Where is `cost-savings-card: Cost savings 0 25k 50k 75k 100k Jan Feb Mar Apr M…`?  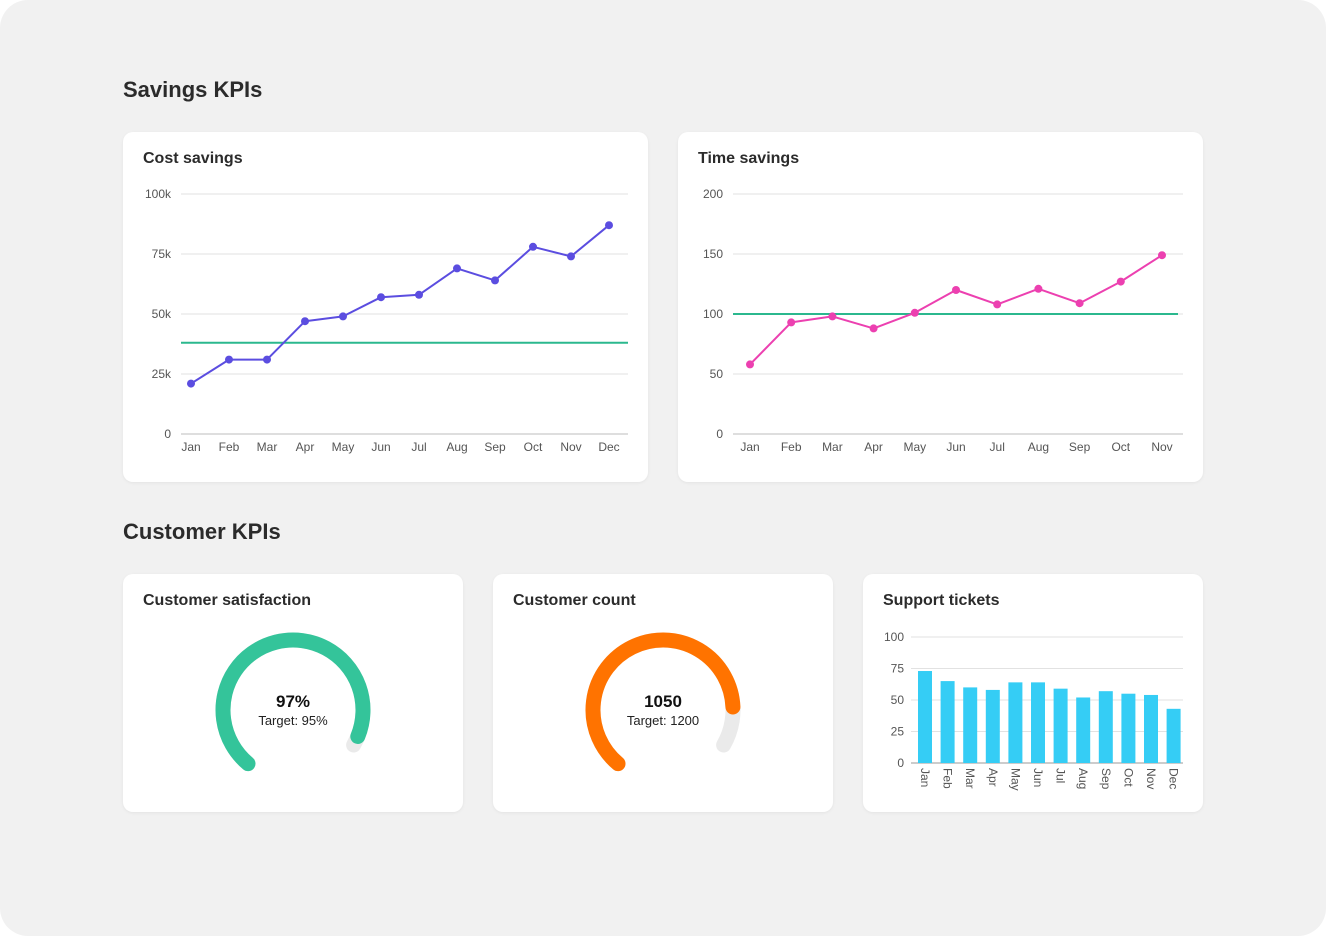 cost-savings-card: Cost savings 0 25k 50k 75k 100k Jan Feb Mar Apr M… is located at coordinates (385, 307).